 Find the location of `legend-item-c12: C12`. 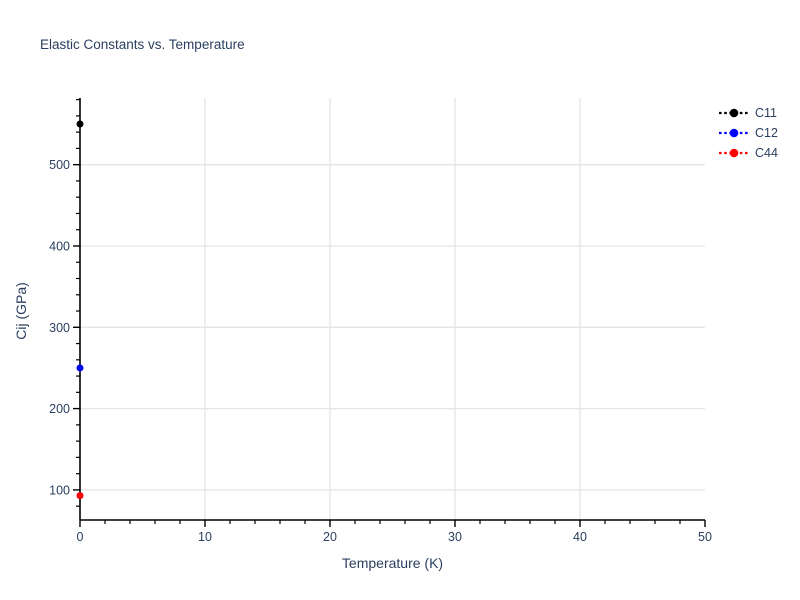

legend-item-c12: C12 is located at coordinates (748, 133).